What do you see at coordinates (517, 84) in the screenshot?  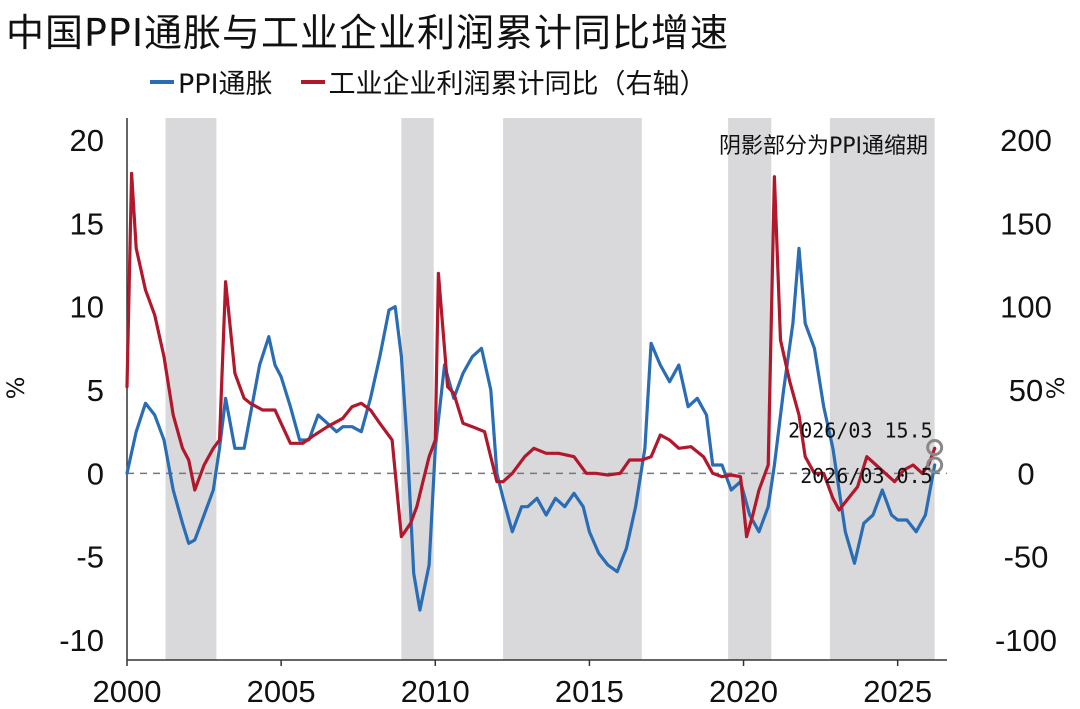 I see `legend-label-profit: 工业企业利润累计同比（右轴）` at bounding box center [517, 84].